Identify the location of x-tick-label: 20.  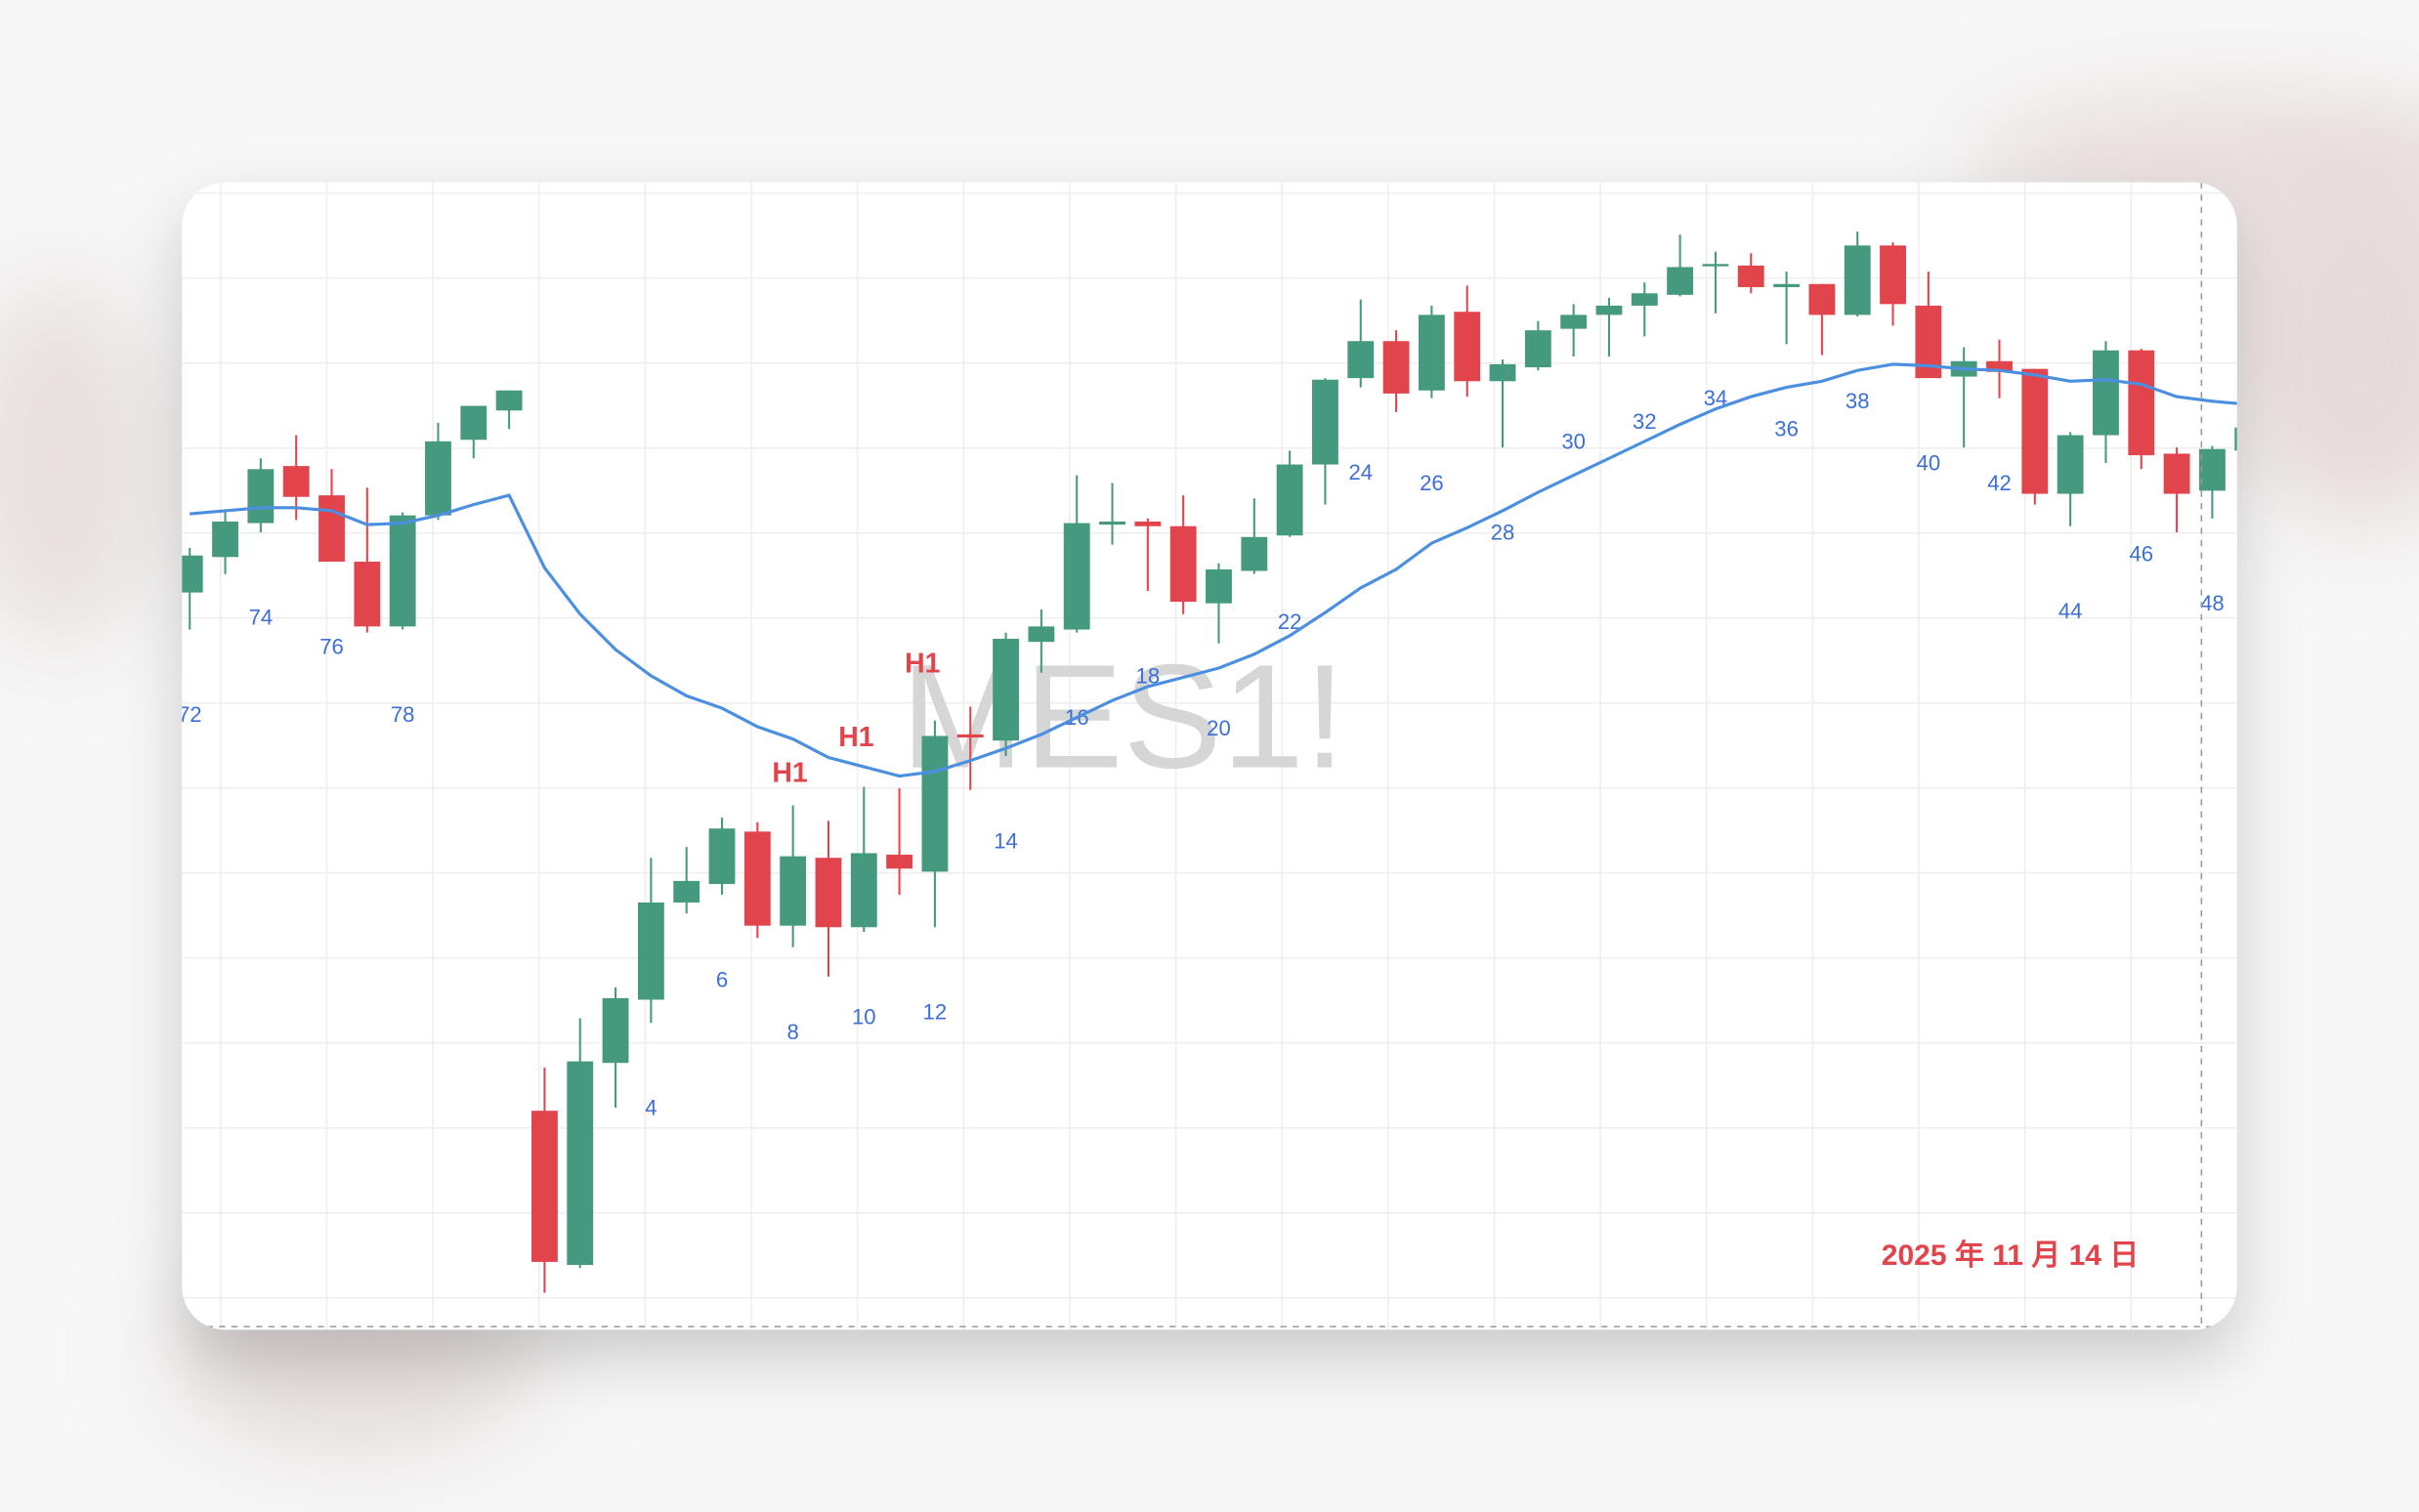
(1219, 728).